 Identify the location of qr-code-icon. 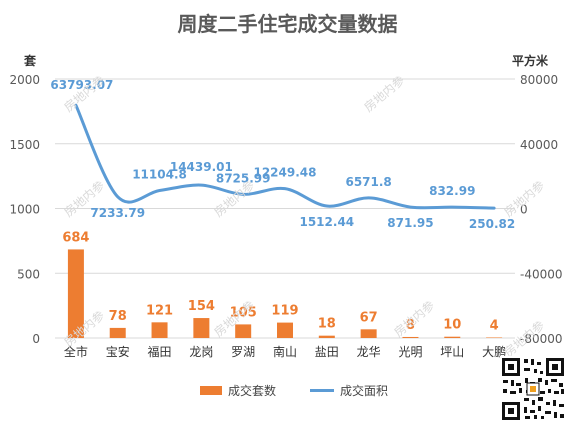
(533, 389).